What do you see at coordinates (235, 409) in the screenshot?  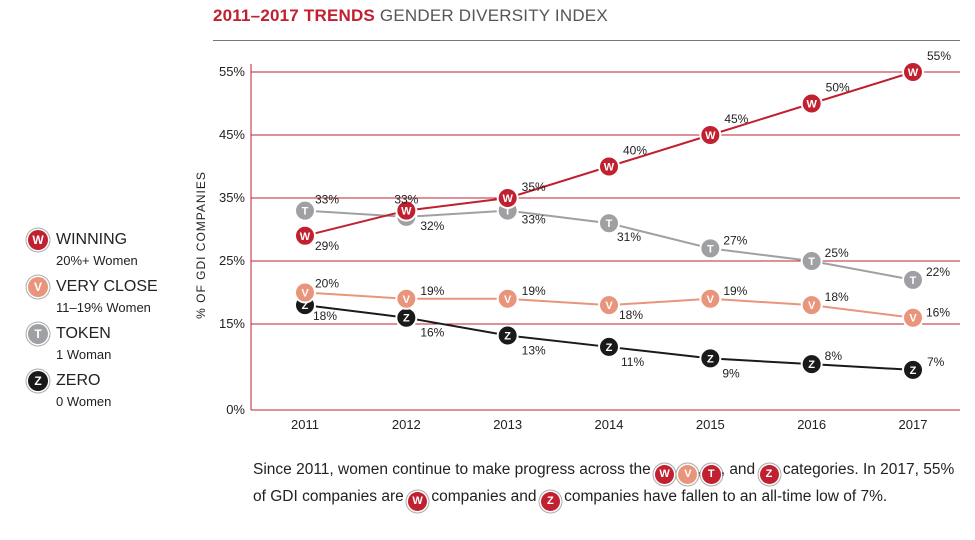 I see `y-tick-label: 0%` at bounding box center [235, 409].